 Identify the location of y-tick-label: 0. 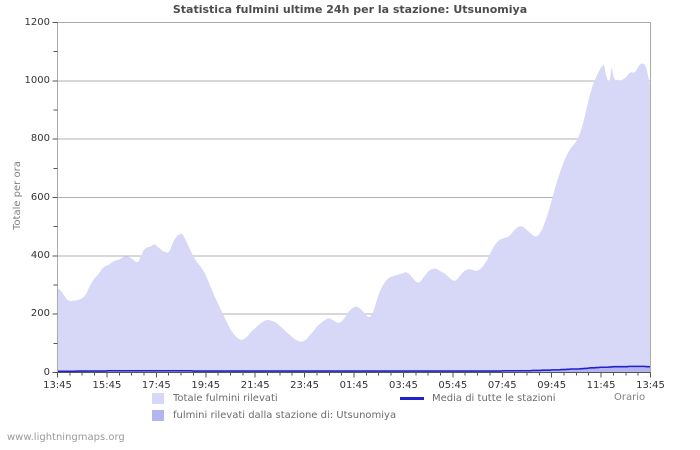
(46, 372).